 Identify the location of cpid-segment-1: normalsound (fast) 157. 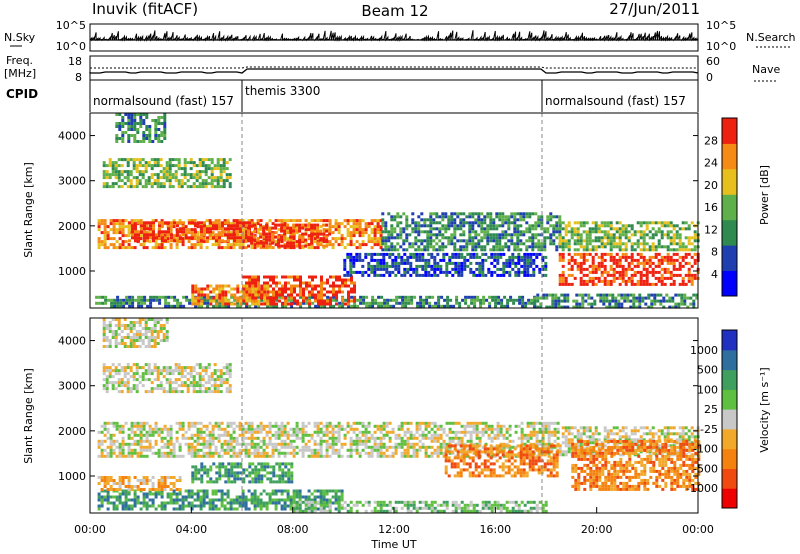
(163, 101).